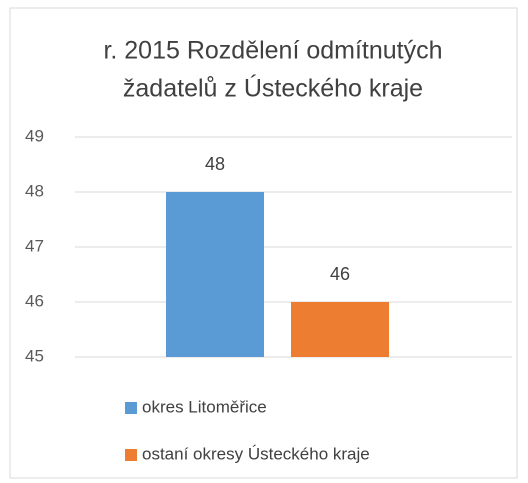 This screenshot has width=528, height=483. Describe the element at coordinates (215, 164) in the screenshot. I see `data-label: 48` at that location.